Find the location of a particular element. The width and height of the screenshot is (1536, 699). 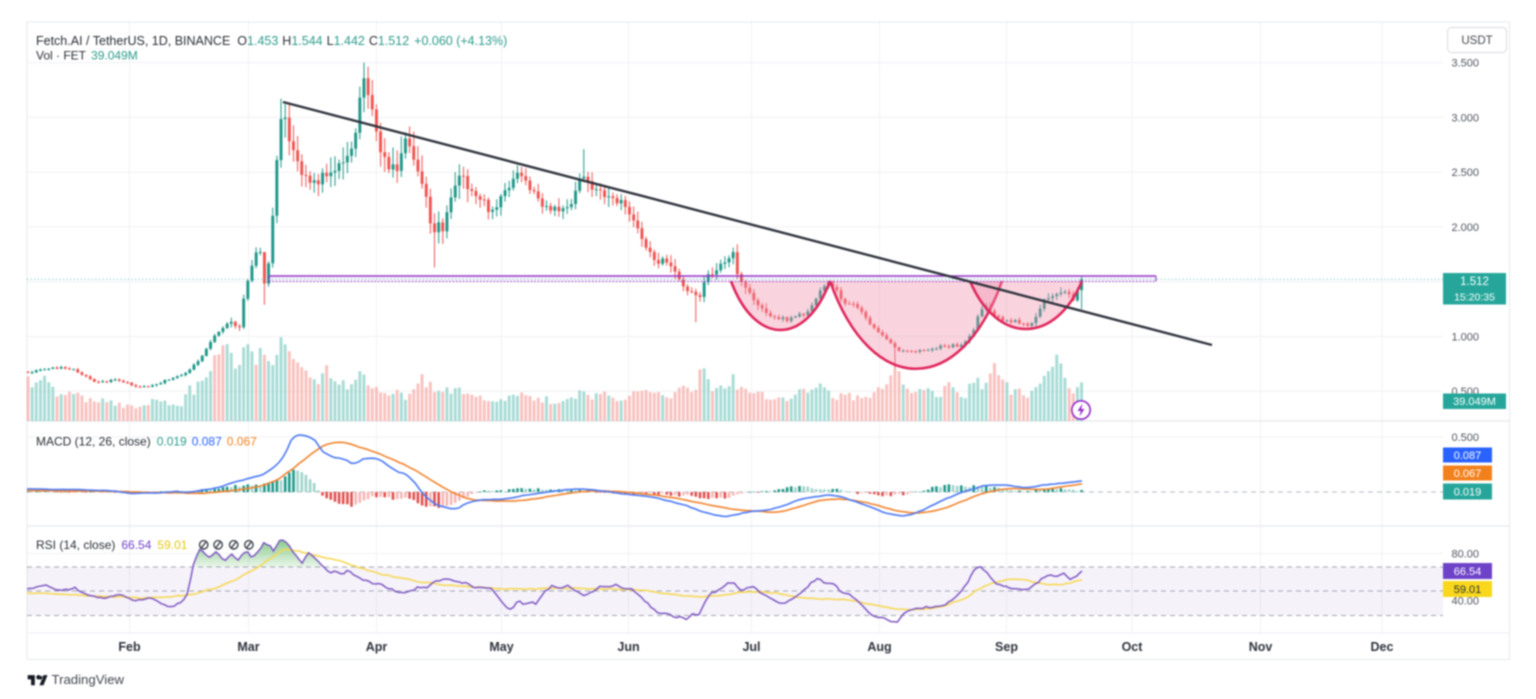

svg-text: 0.067 is located at coordinates (1468, 474).